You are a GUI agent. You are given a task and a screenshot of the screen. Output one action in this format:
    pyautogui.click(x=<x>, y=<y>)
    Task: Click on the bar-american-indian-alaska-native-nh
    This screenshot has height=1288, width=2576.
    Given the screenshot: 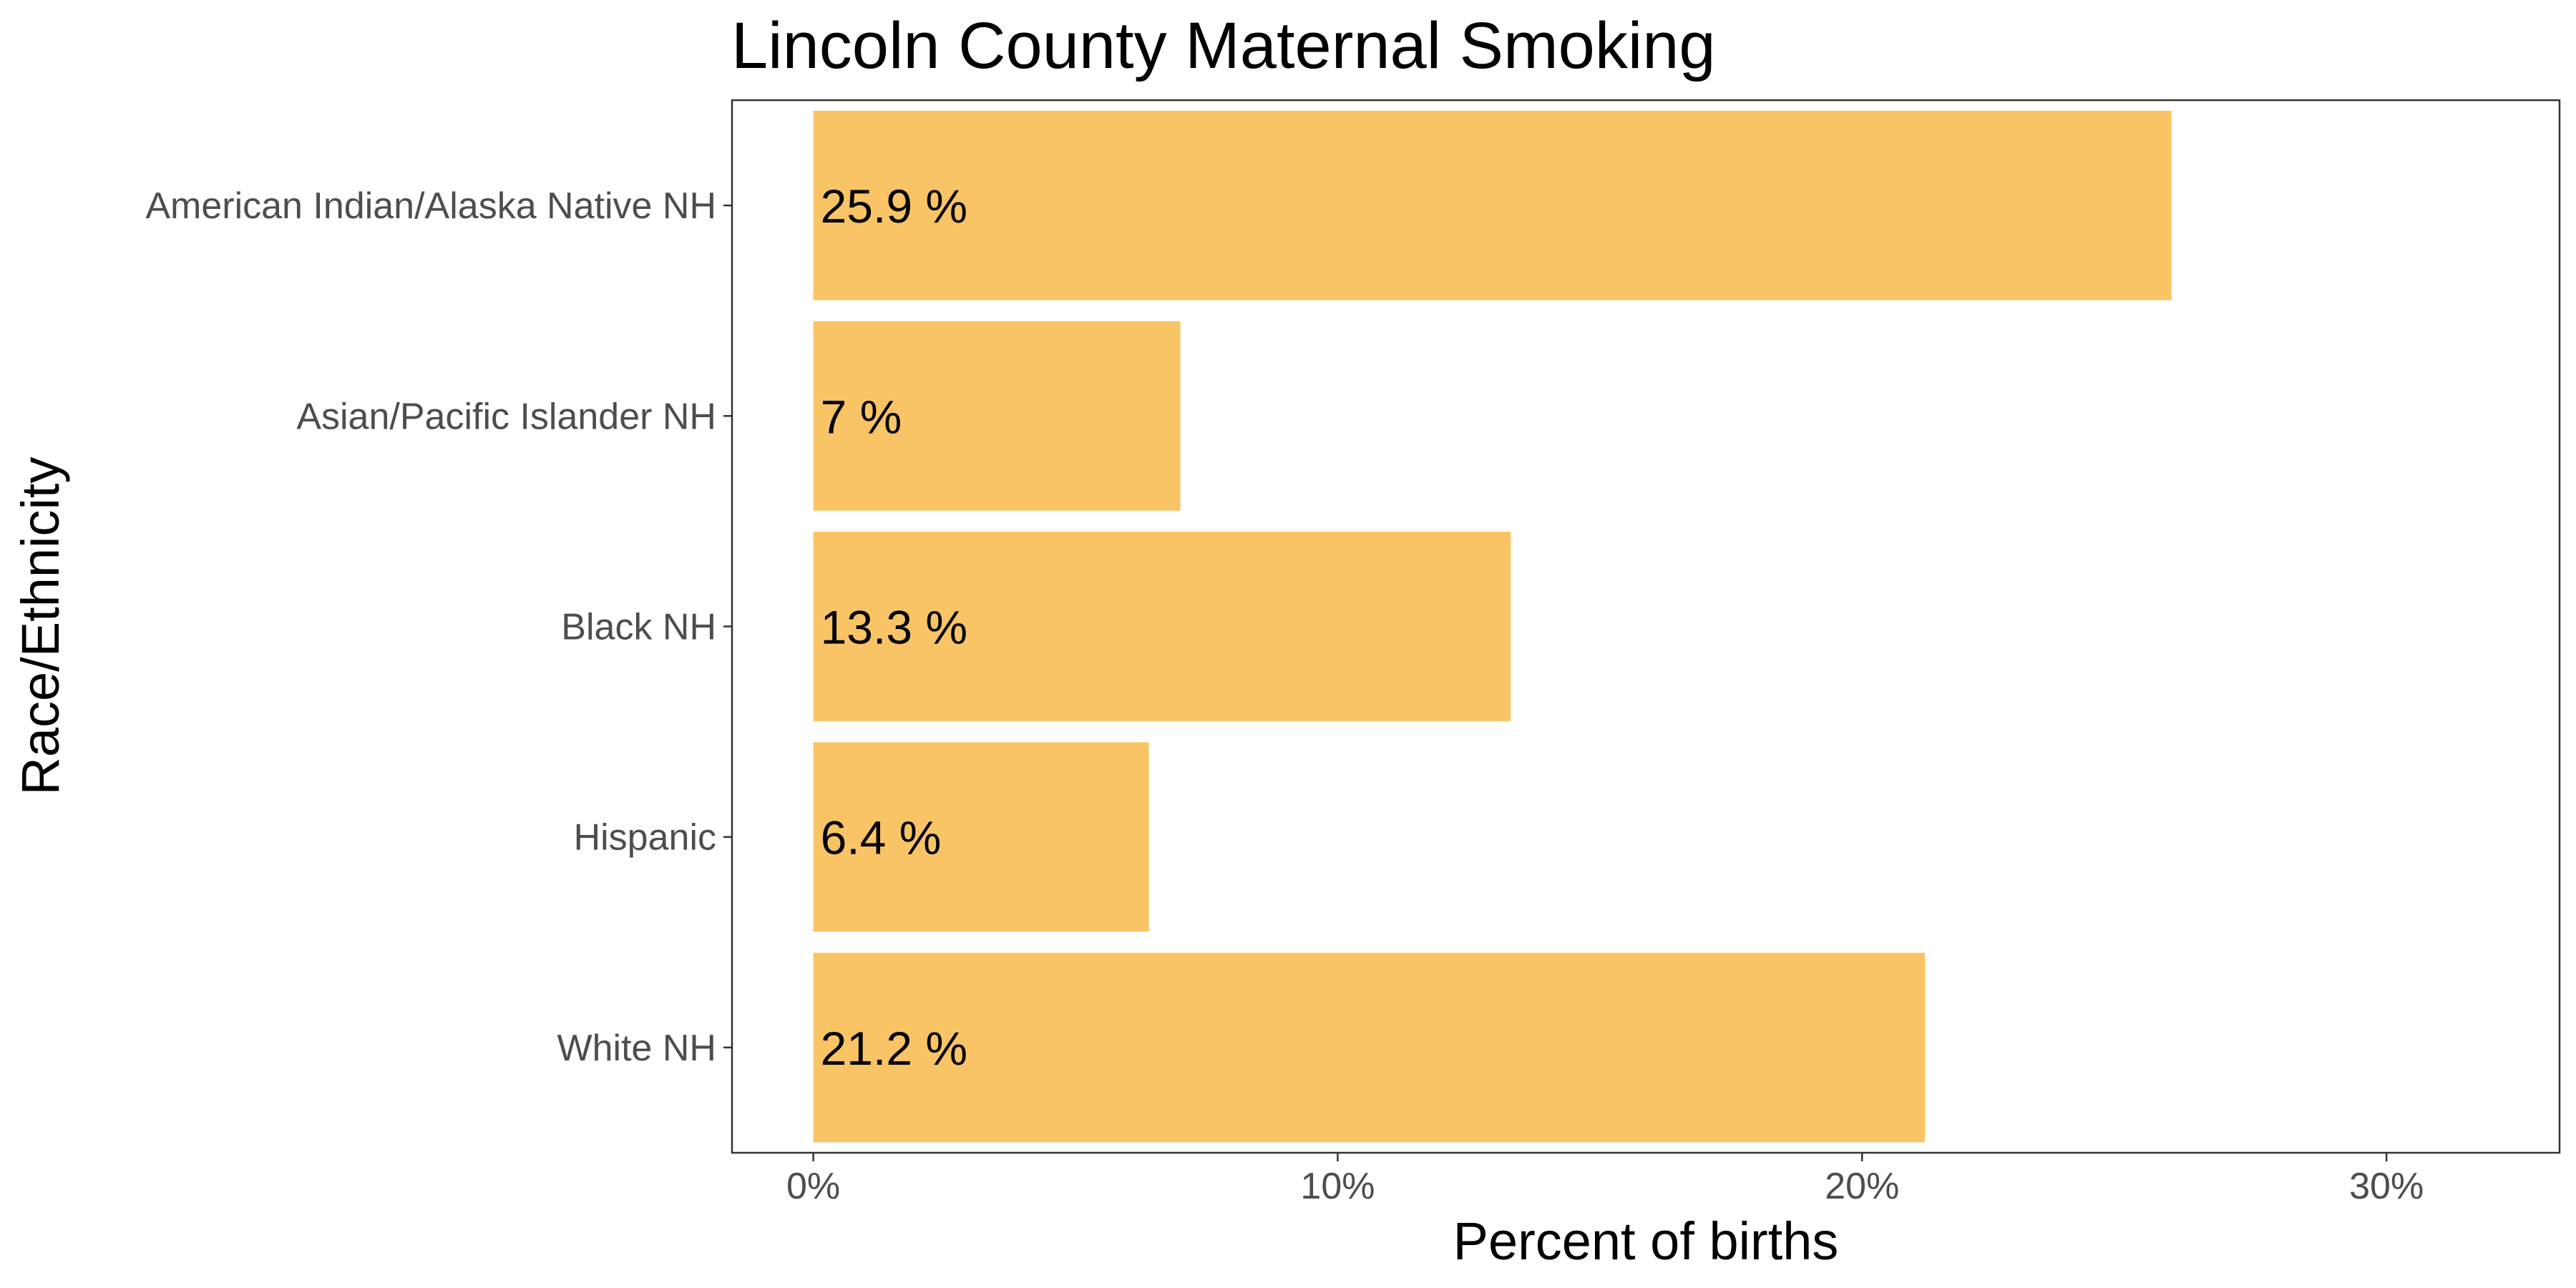 What is the action you would take?
    pyautogui.click(x=1492, y=205)
    